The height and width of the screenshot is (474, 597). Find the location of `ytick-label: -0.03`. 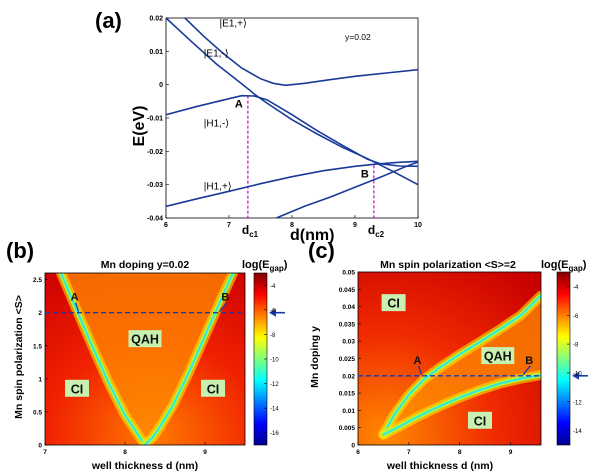

ytick-label: -0.03 is located at coordinates (155, 185).